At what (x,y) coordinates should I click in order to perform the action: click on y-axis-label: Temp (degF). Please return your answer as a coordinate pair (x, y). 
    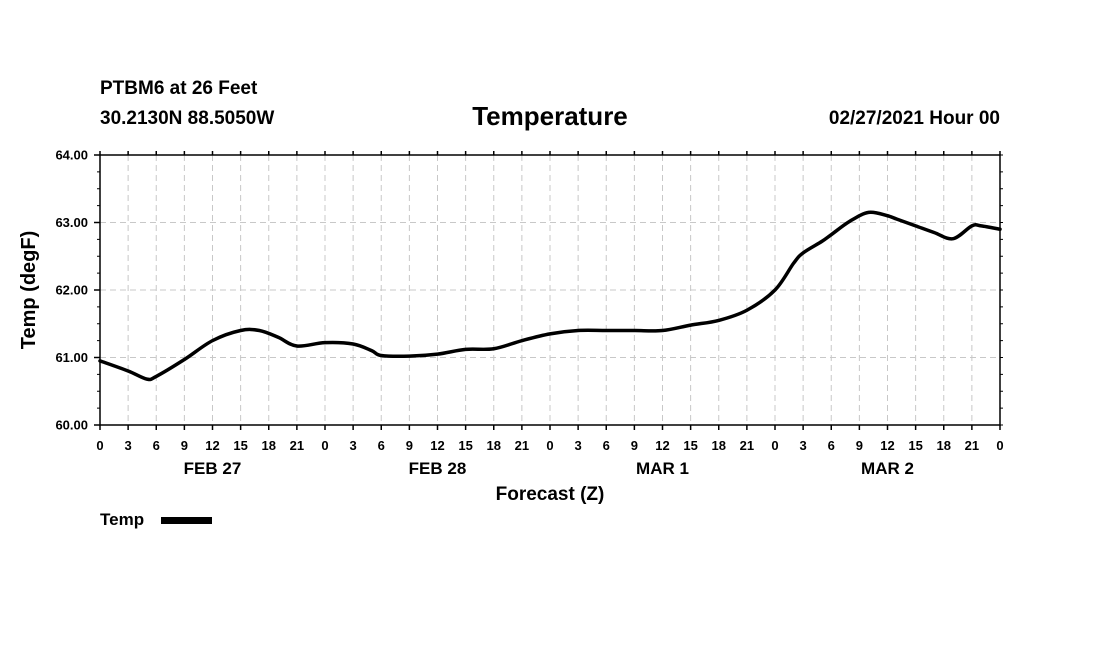
    Looking at the image, I should click on (29, 290).